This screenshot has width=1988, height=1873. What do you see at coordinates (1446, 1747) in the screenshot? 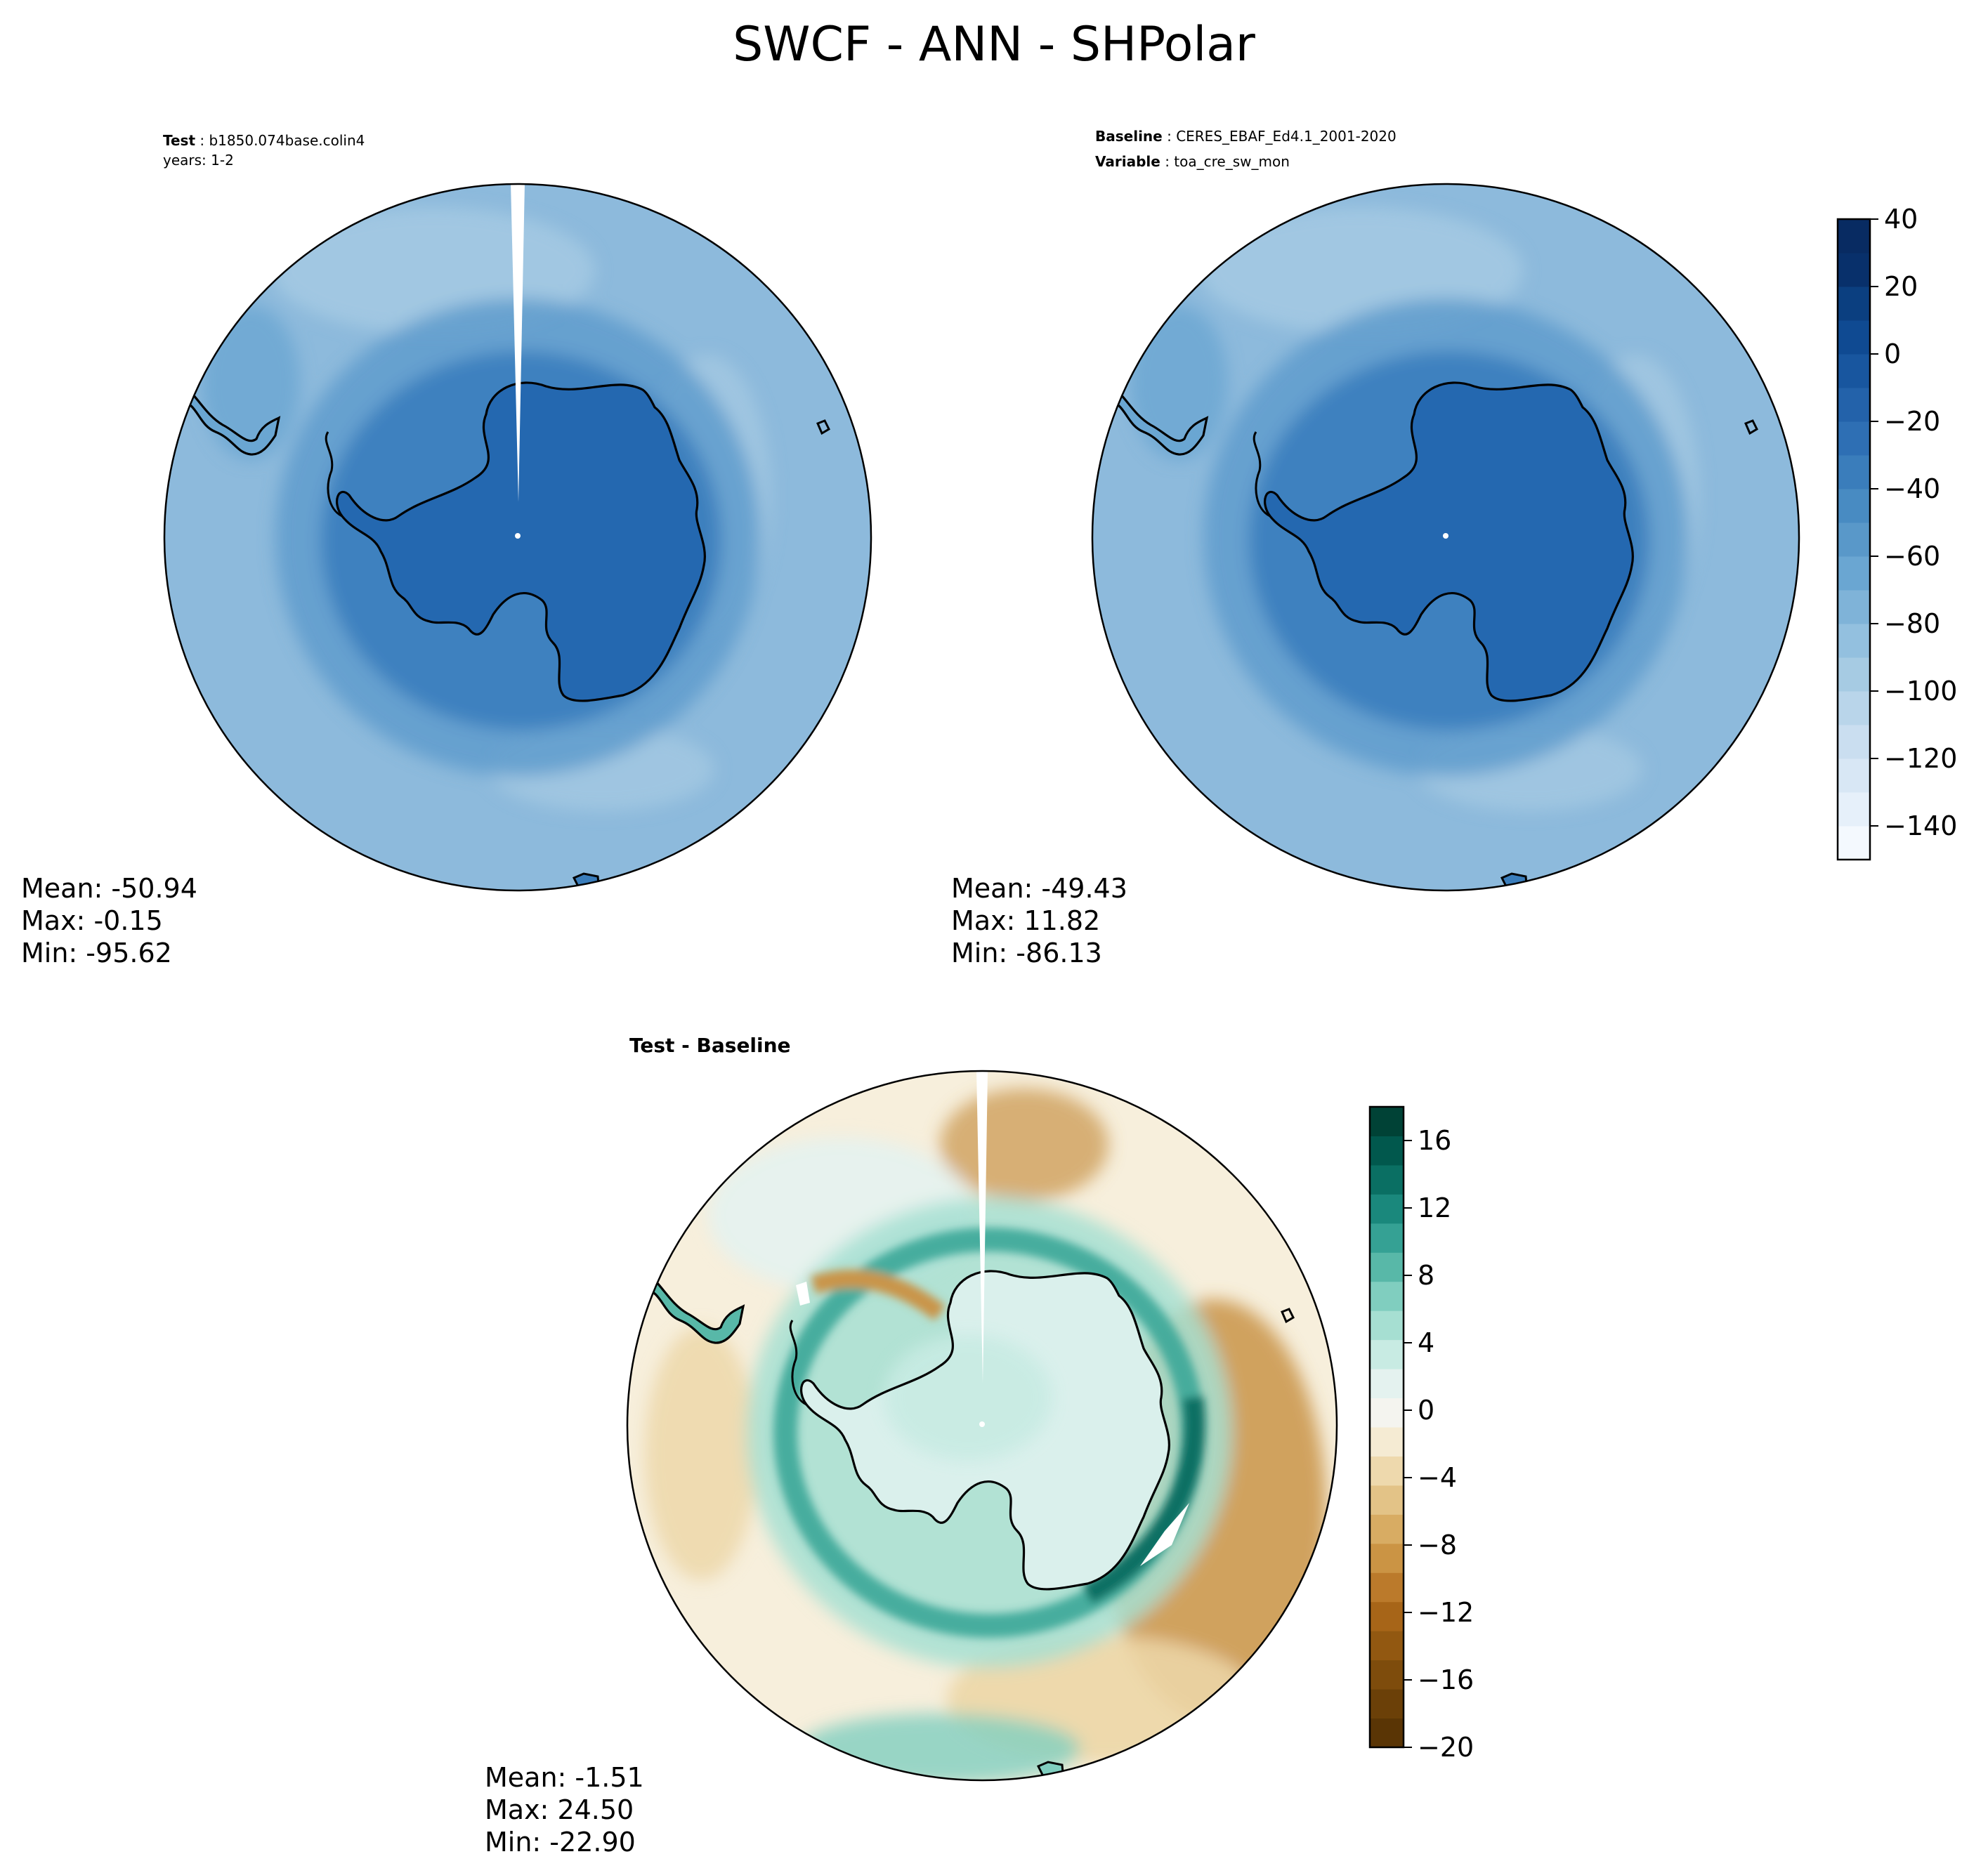
I see `difference-colorbar-tick-label: −20` at bounding box center [1446, 1747].